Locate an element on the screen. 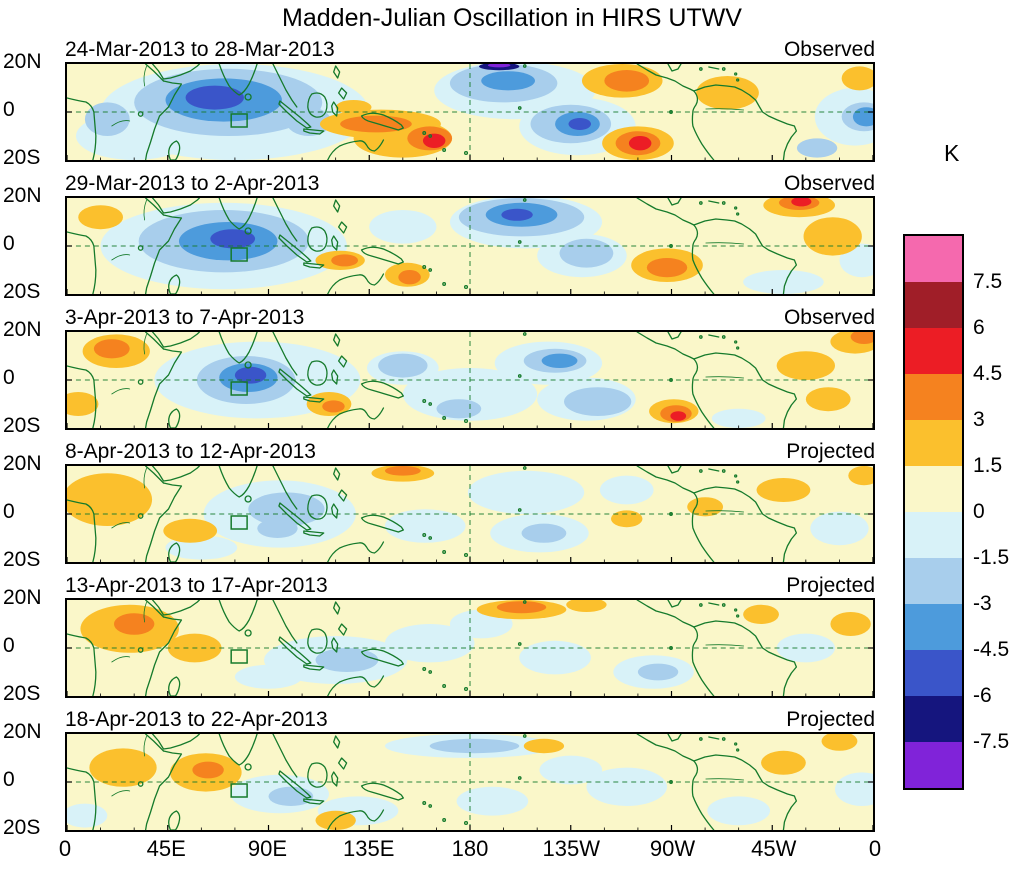 The image size is (1024, 887). panel-header: 24-Mar-2013 to 28-Mar-2013 Observed is located at coordinates (470, 49).